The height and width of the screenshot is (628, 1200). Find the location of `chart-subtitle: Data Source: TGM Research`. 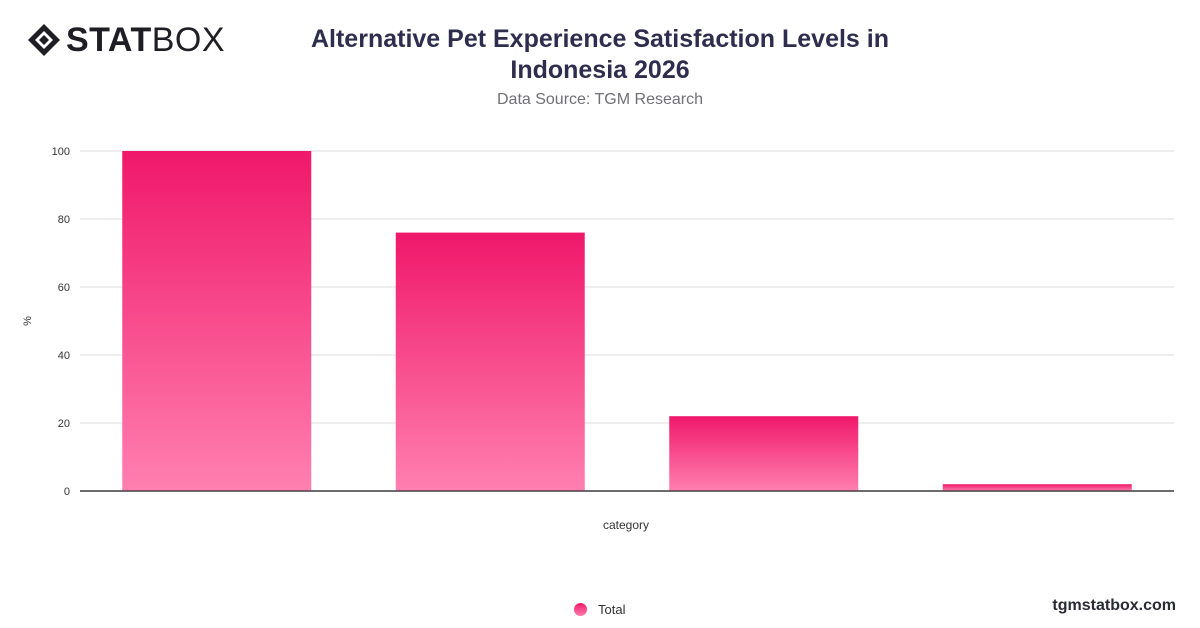

chart-subtitle: Data Source: TGM Research is located at coordinates (599, 99).